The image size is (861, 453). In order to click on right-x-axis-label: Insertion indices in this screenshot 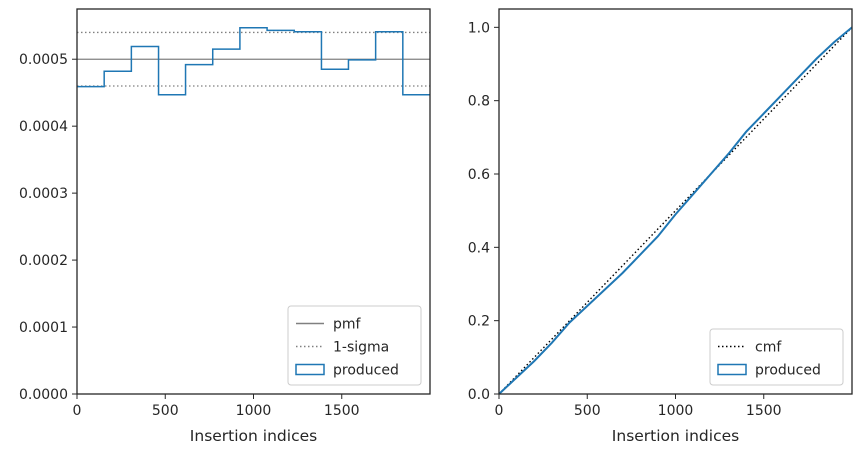, I will do `click(675, 436)`.